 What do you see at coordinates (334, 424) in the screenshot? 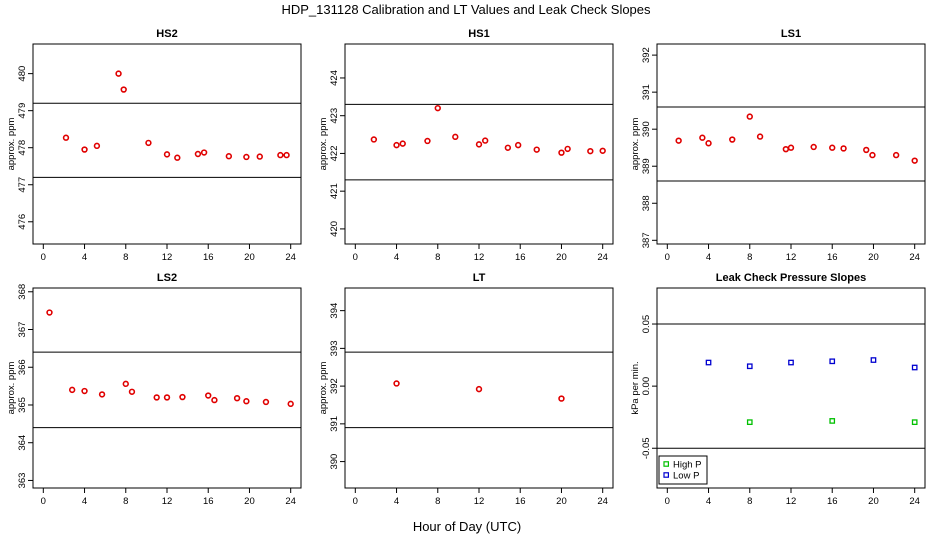
I see `y-tick-label: 391` at bounding box center [334, 424].